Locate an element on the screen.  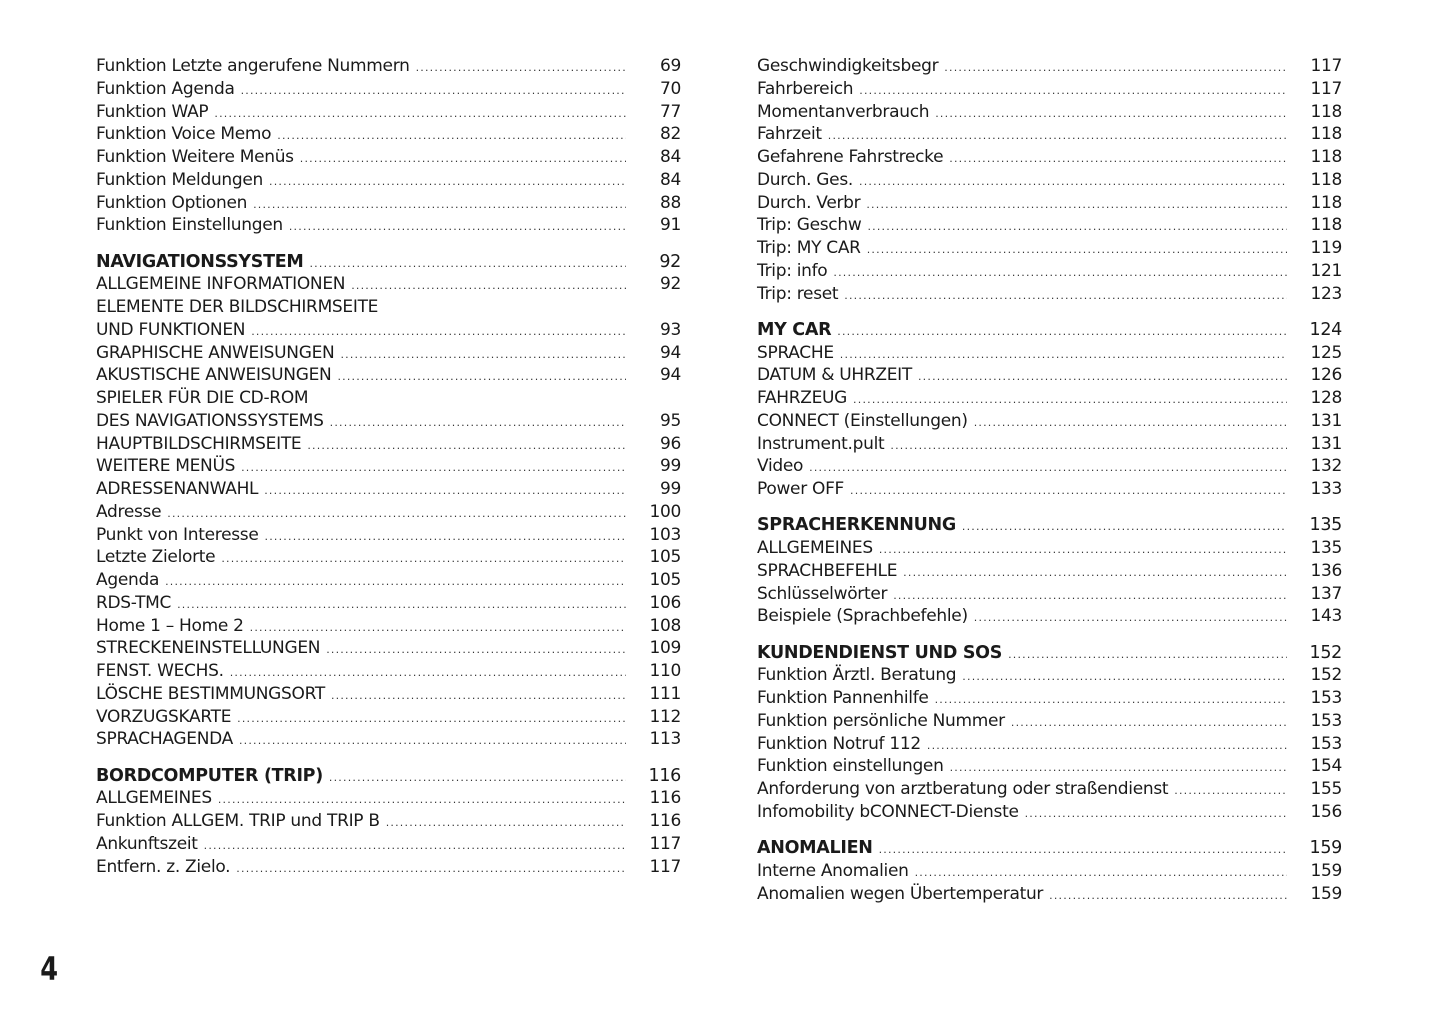
toc-page-number: 119 is located at coordinates (1326, 248).